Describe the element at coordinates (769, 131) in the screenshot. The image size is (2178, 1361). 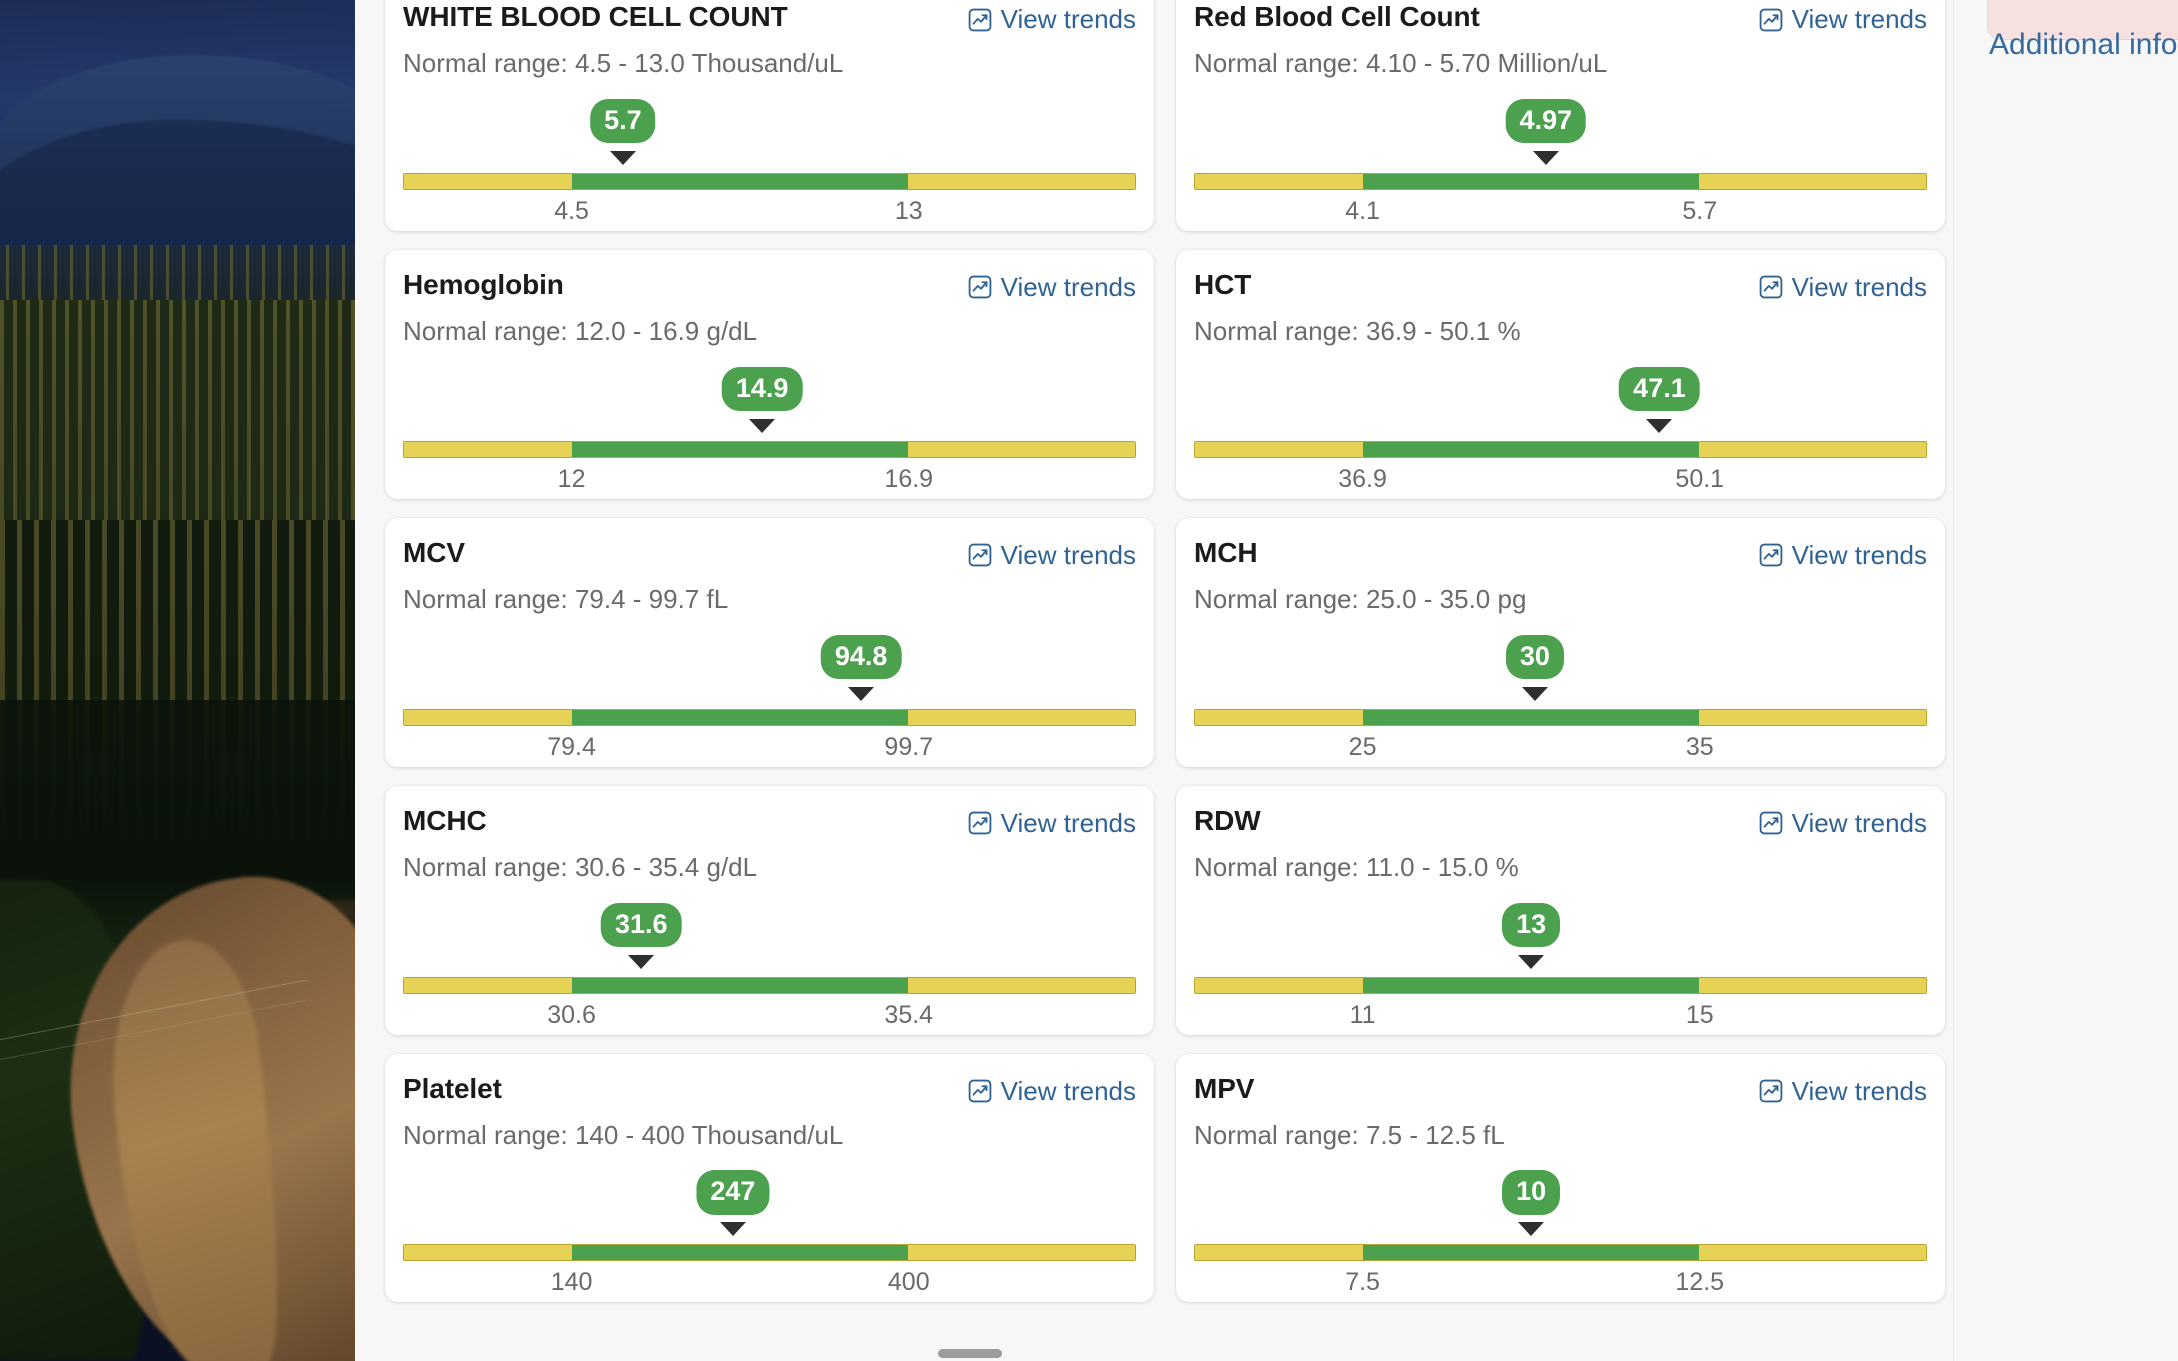
I see `gauge-pill-row: 5.7` at that location.